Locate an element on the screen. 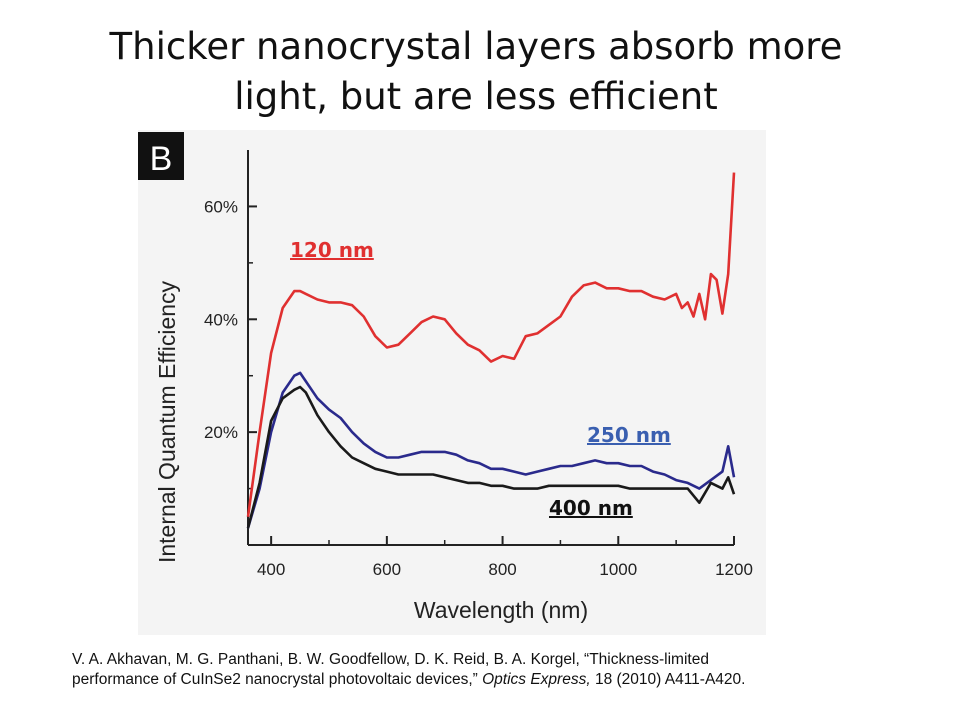 Image resolution: width=960 pixels, height=720 pixels. x-tick-label: 800 is located at coordinates (502, 569).